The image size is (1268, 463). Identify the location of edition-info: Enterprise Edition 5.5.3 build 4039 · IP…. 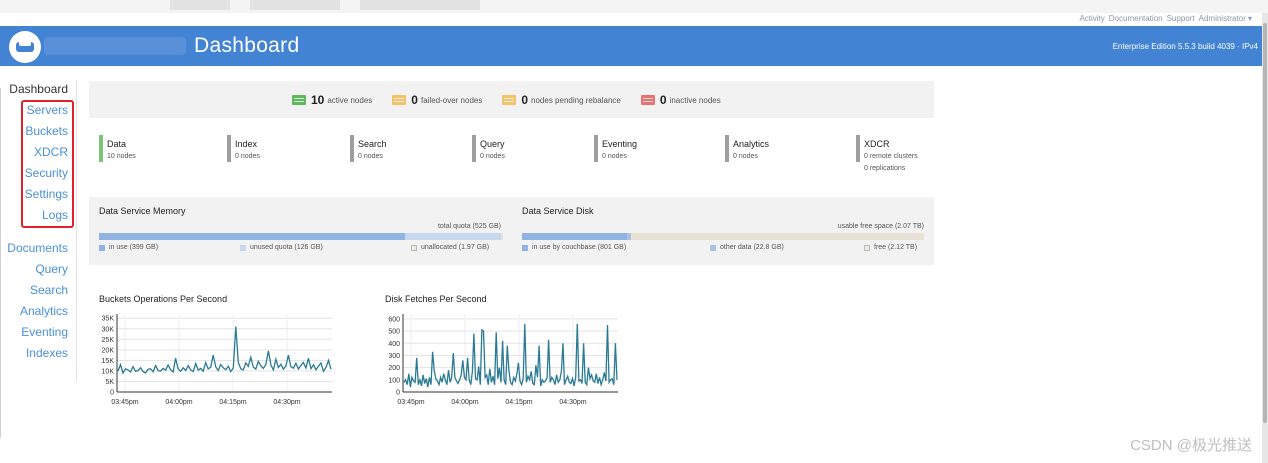
(1185, 46).